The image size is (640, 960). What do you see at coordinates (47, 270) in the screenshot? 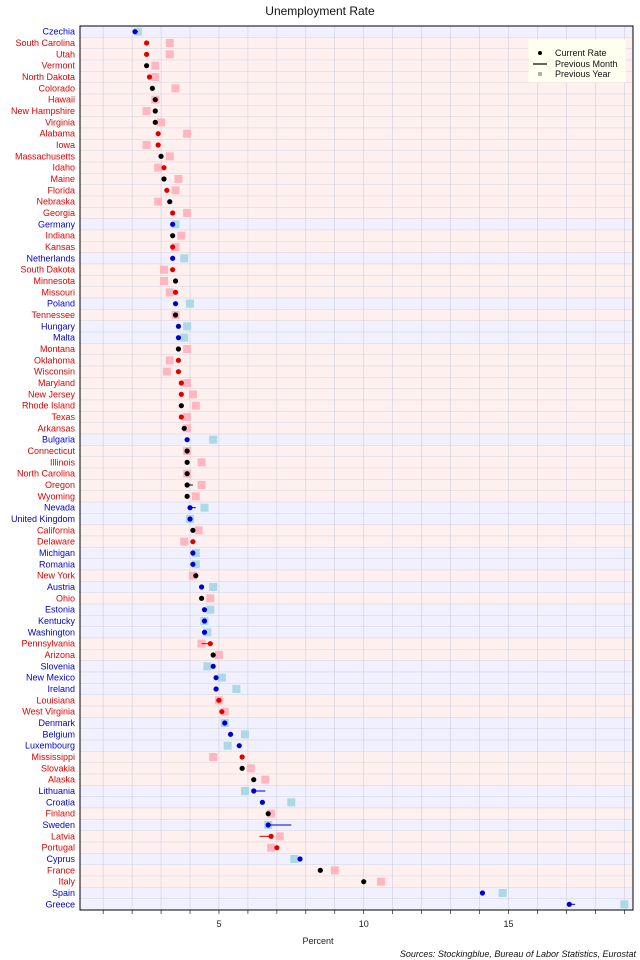
I see `row-label: South Dakota` at bounding box center [47, 270].